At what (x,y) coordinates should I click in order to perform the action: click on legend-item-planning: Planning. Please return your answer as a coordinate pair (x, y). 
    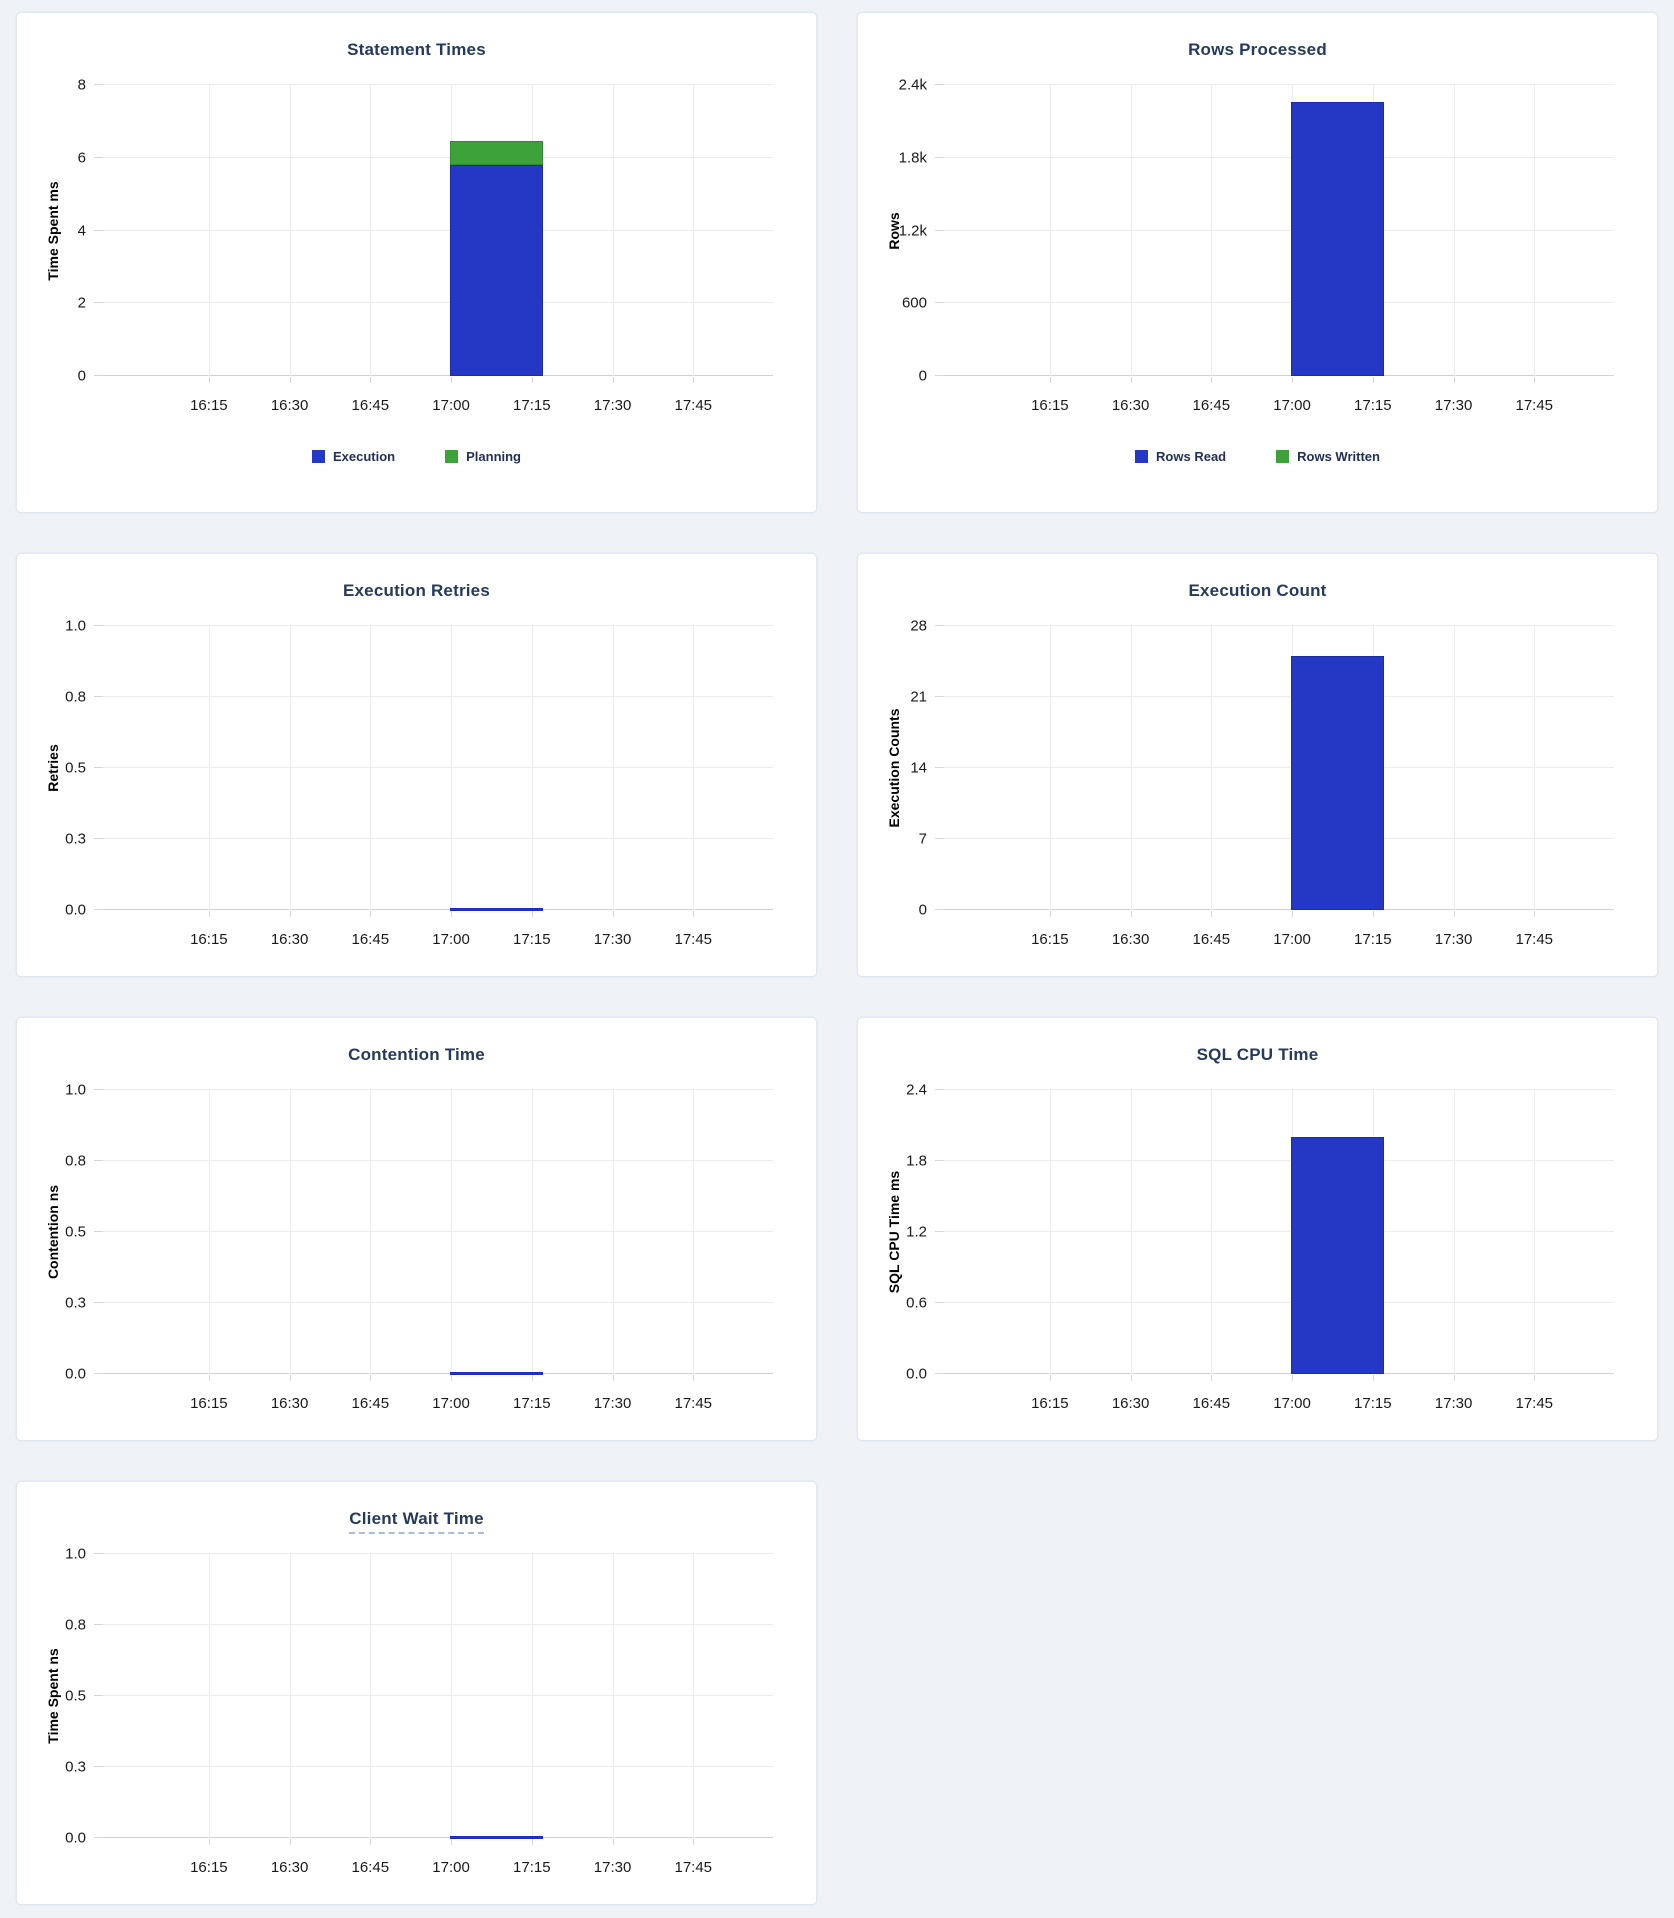
    Looking at the image, I should click on (483, 456).